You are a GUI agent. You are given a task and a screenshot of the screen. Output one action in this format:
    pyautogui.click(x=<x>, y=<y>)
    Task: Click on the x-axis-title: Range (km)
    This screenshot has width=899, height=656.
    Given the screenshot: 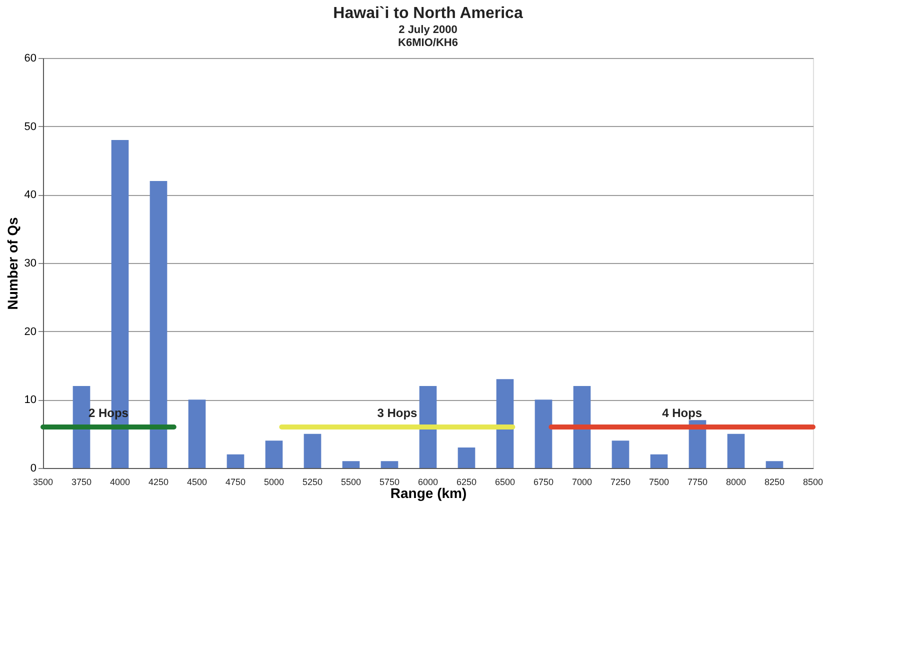 What is the action you would take?
    pyautogui.click(x=428, y=493)
    